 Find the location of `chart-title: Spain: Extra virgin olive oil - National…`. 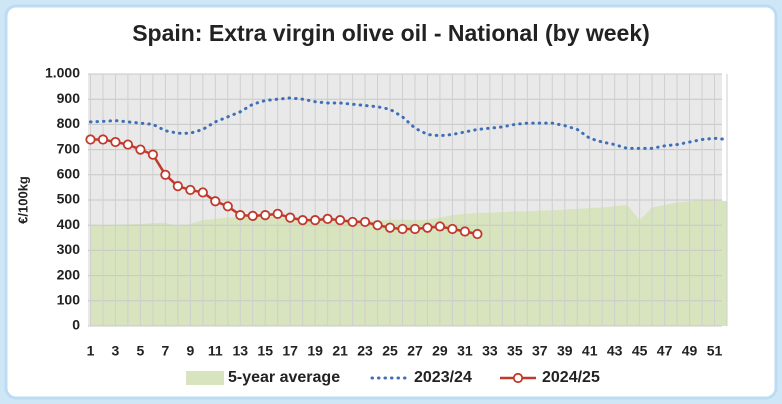

chart-title: Spain: Extra virgin olive oil - National… is located at coordinates (391, 33).